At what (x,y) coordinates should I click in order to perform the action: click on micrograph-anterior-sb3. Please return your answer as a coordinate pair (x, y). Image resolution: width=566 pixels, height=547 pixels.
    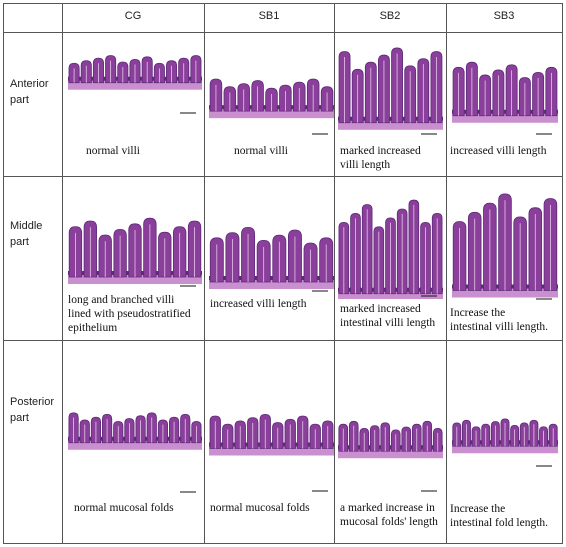
    Looking at the image, I should click on (505, 94).